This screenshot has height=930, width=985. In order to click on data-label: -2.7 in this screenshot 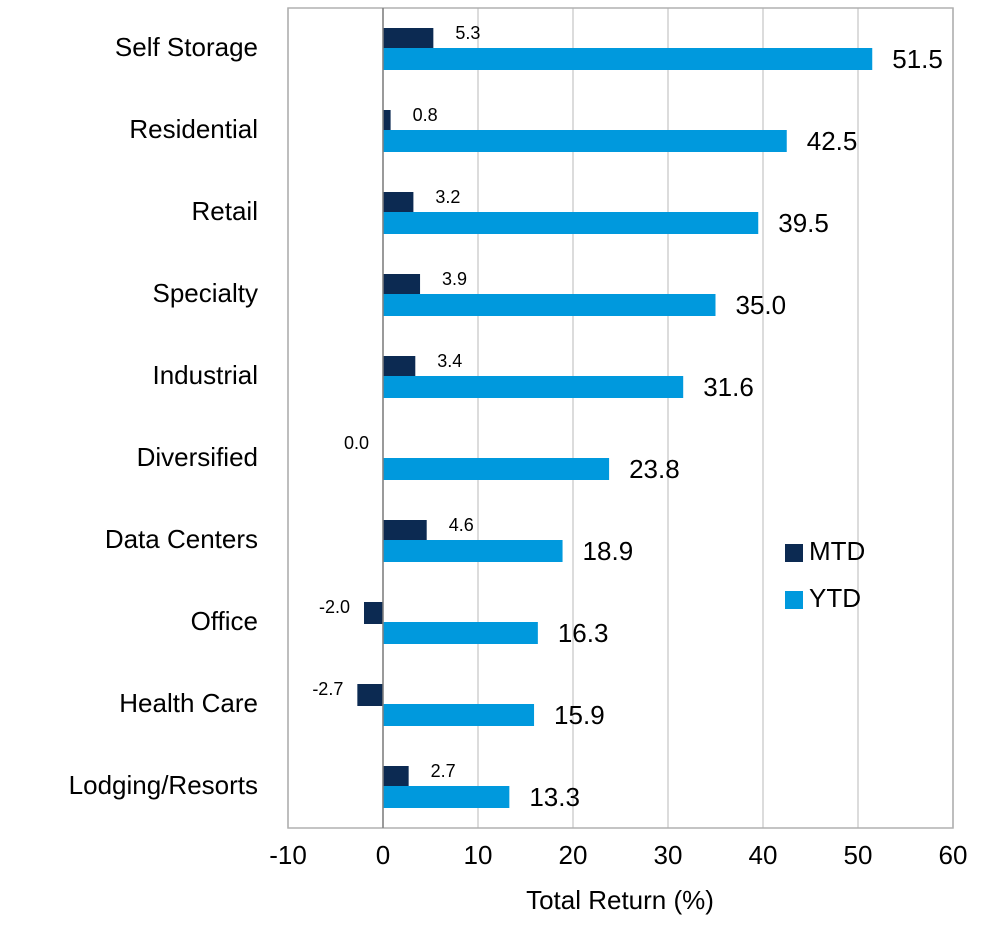, I will do `click(327, 689)`.